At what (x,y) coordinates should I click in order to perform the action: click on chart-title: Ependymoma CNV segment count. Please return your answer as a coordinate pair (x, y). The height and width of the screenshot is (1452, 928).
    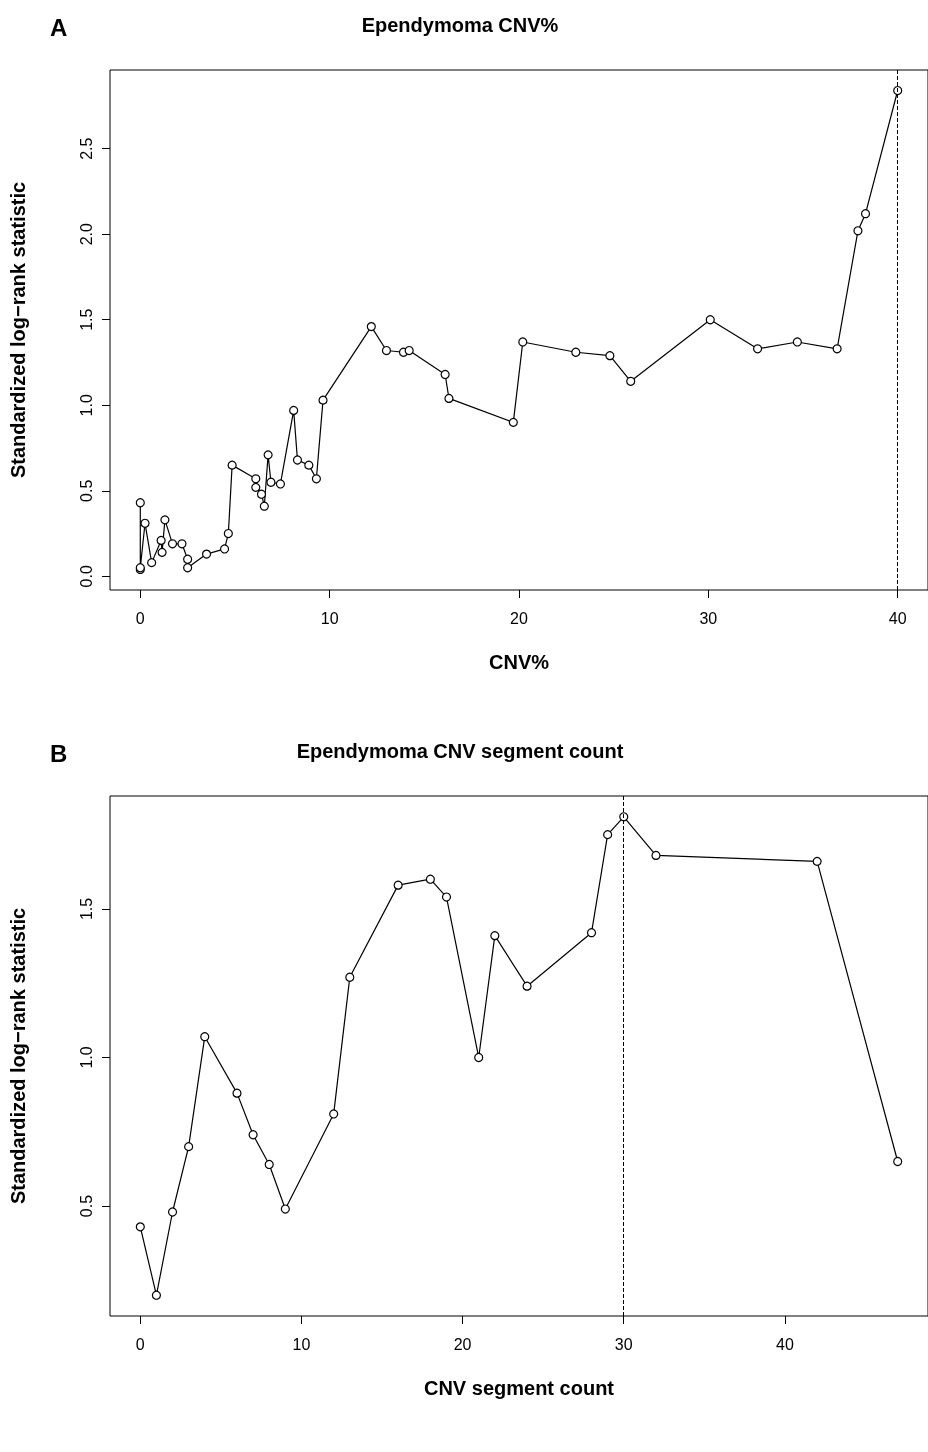
    Looking at the image, I should click on (460, 751).